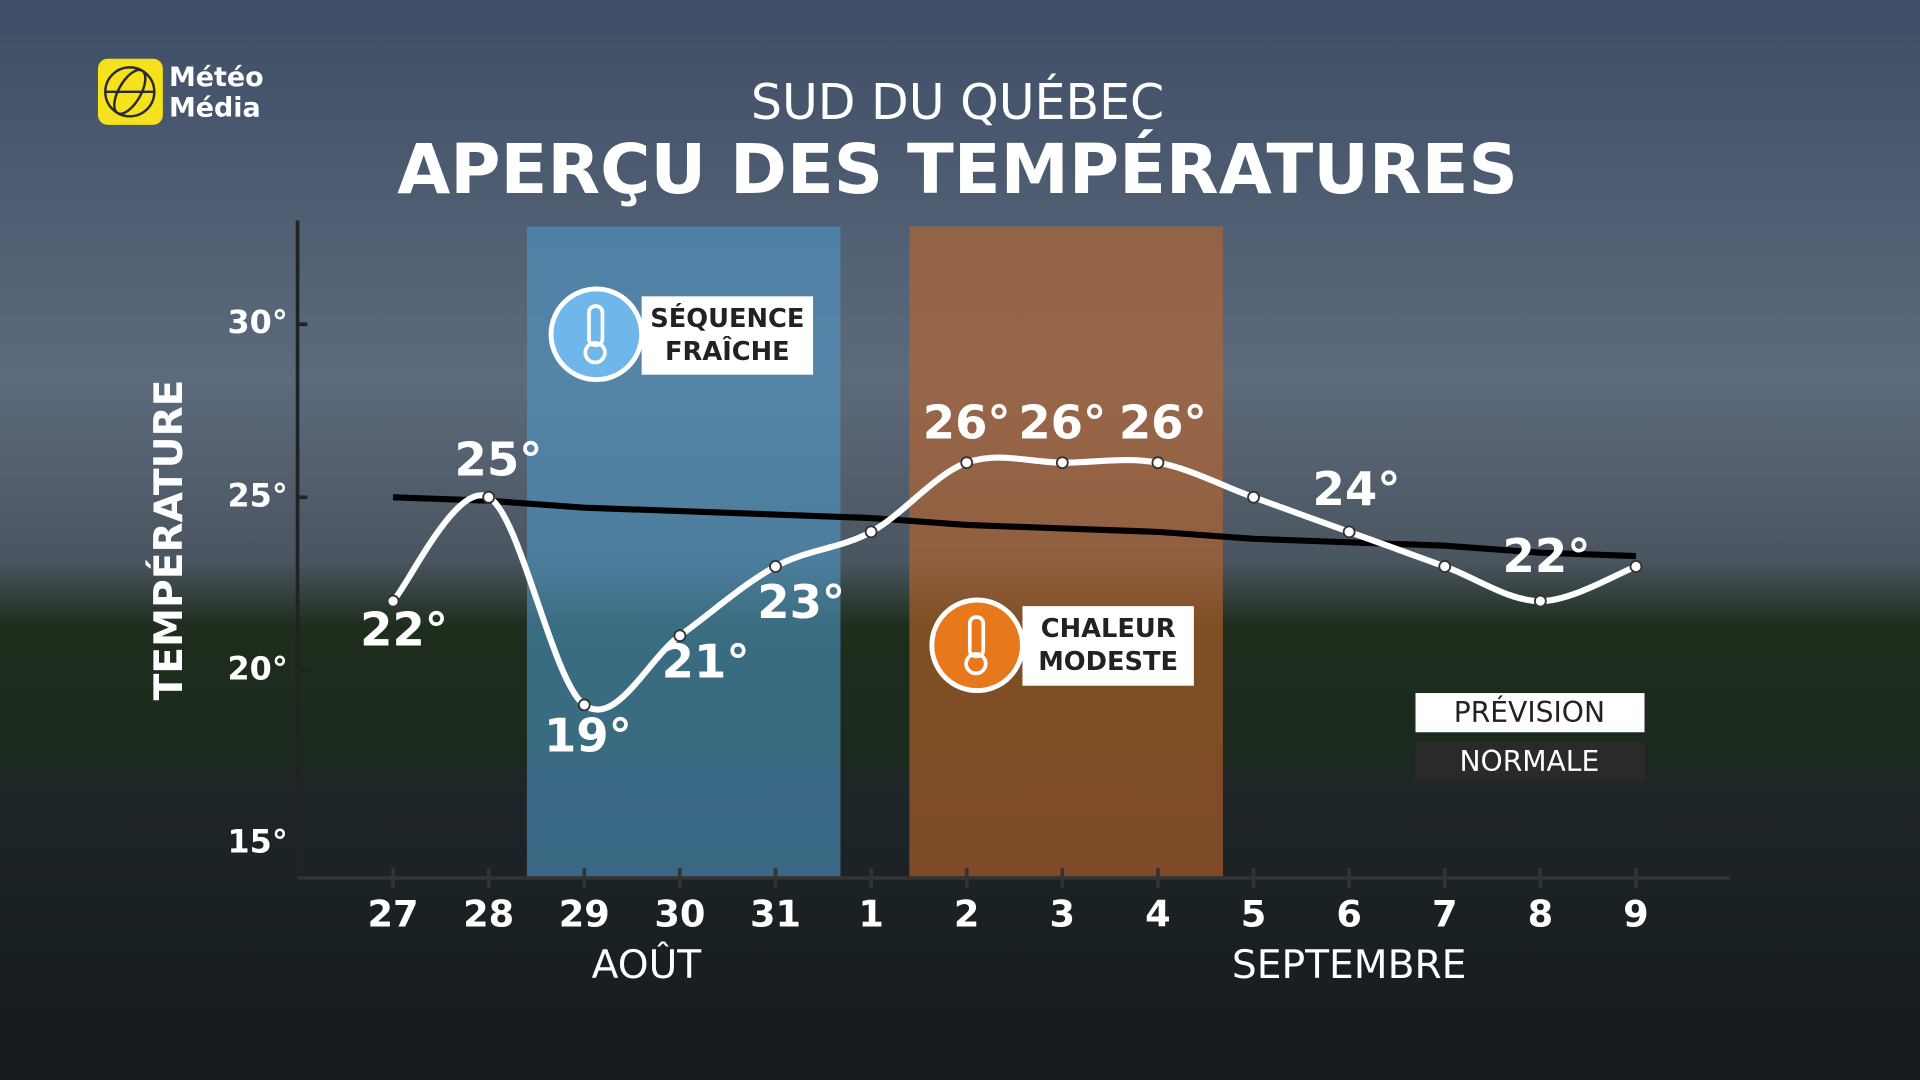  What do you see at coordinates (258, 841) in the screenshot?
I see `y-tick-label: 15°` at bounding box center [258, 841].